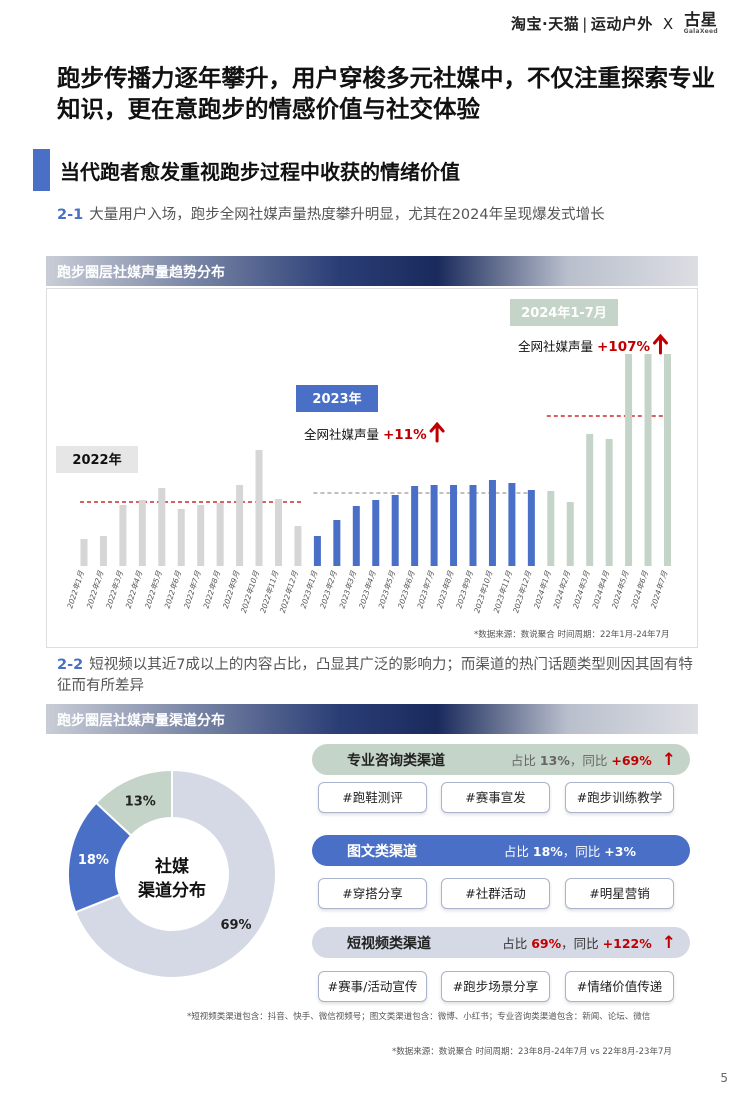 The width and height of the screenshot is (744, 1099). Describe the element at coordinates (142, 533) in the screenshot. I see `bar-2022年4月` at that location.